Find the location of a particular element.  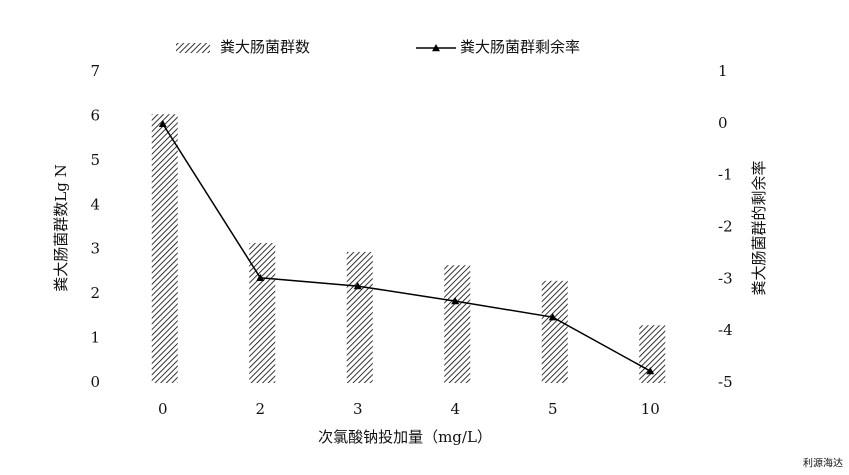

x-tick-label: 4 is located at coordinates (455, 409).